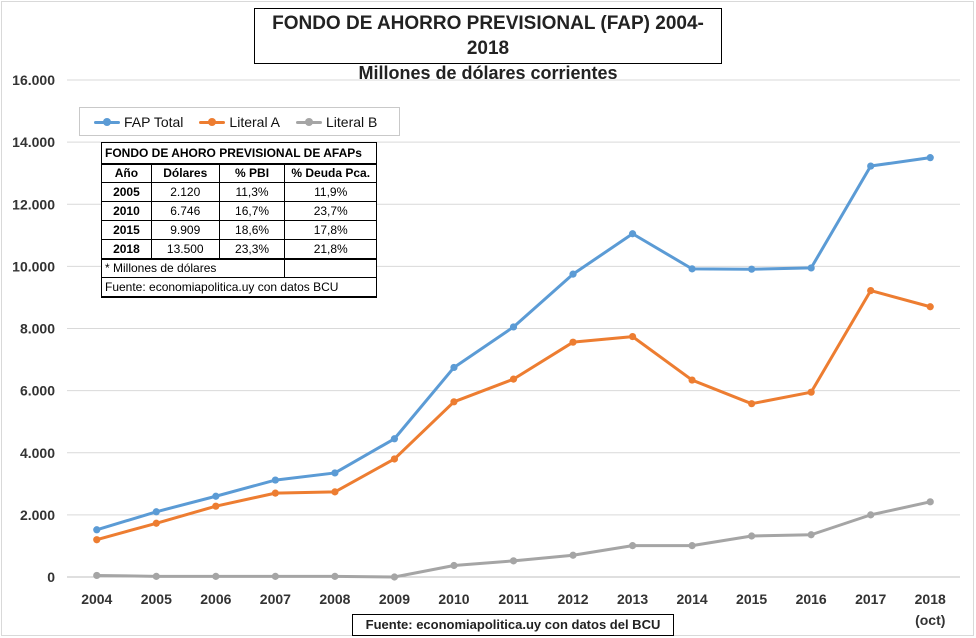  I want to click on table-cell: 21,8%, so click(330, 249).